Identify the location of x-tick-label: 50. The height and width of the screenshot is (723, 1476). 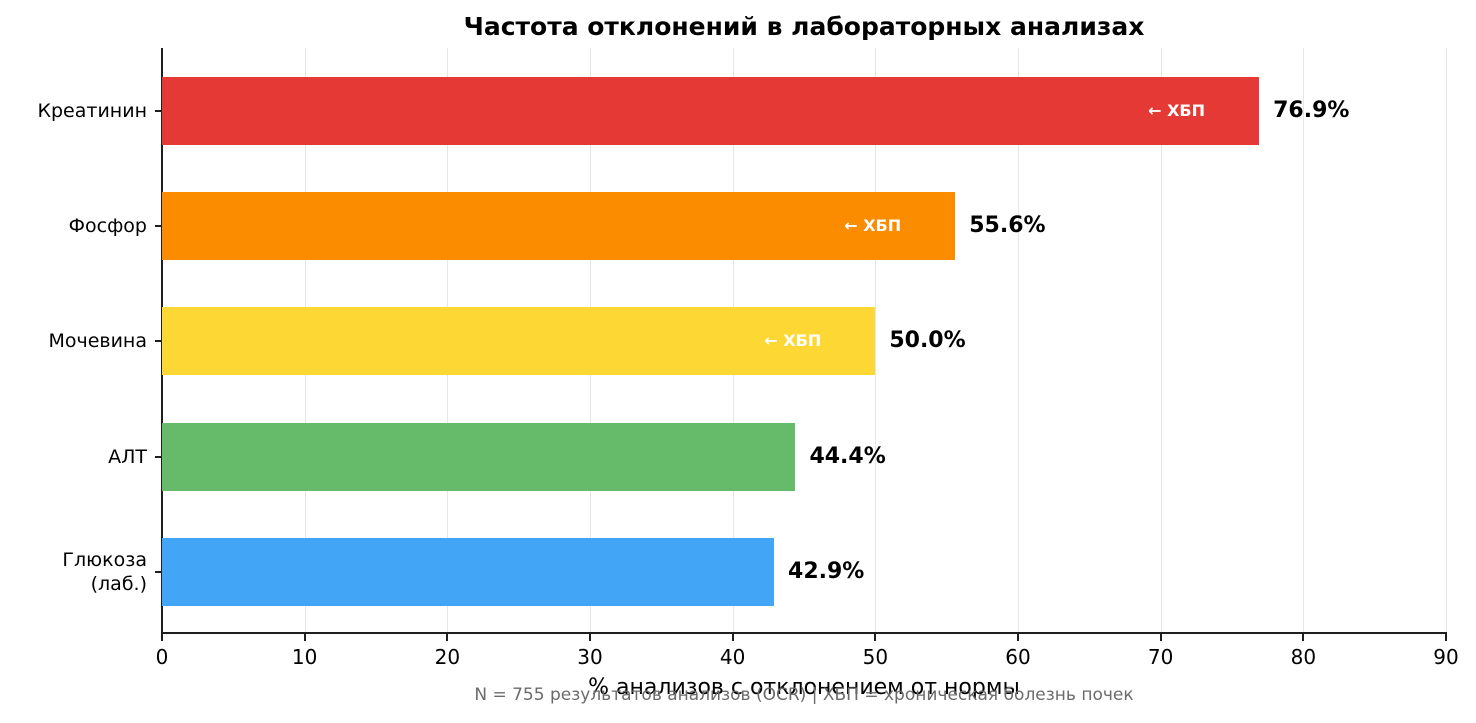
(875, 657).